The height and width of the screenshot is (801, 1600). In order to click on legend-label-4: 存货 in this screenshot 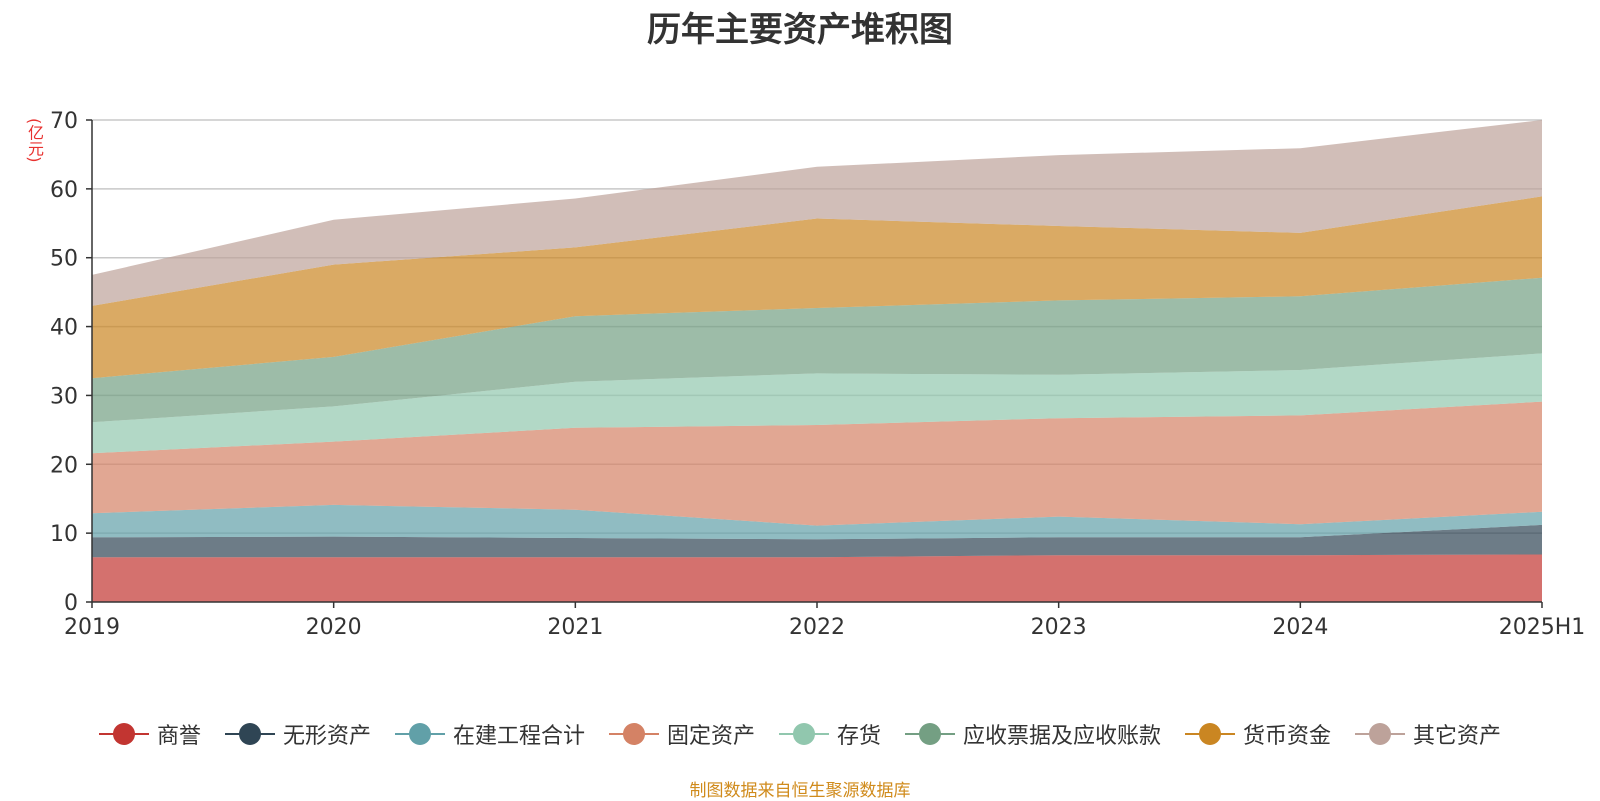, I will do `click(859, 736)`.